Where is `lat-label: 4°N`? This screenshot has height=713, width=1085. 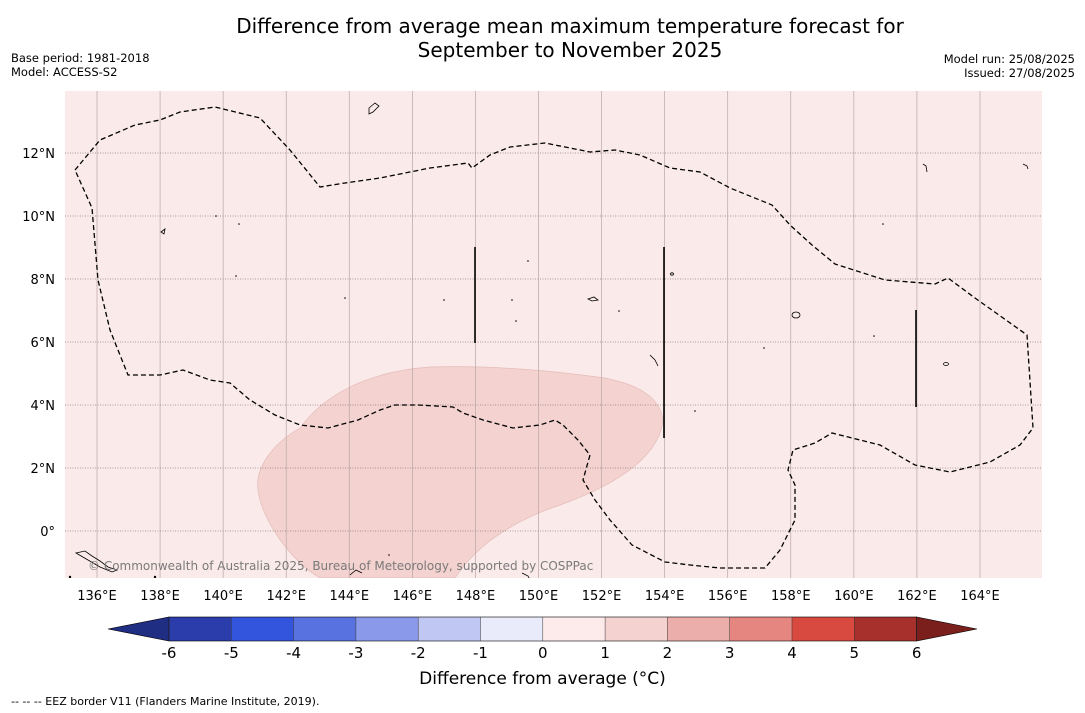
lat-label: 4°N is located at coordinates (43, 406).